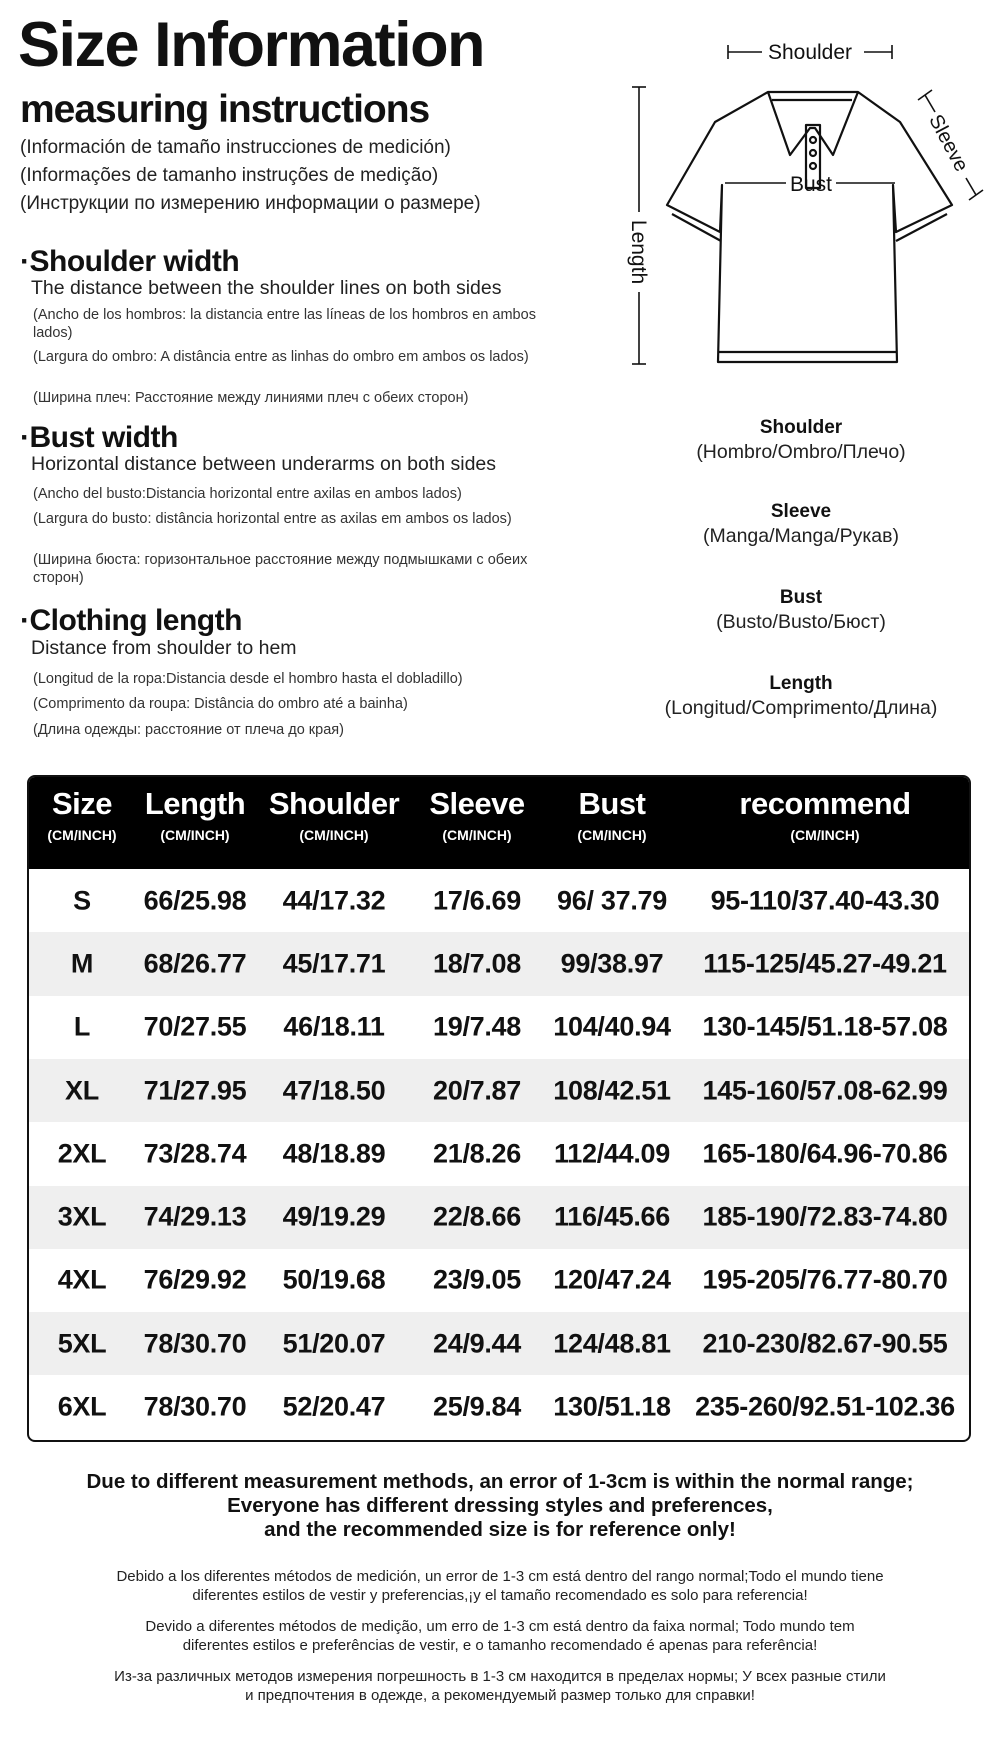 This screenshot has height=1737, width=1000. I want to click on column-header-recommend: recommend (CM/INCH), so click(825, 815).